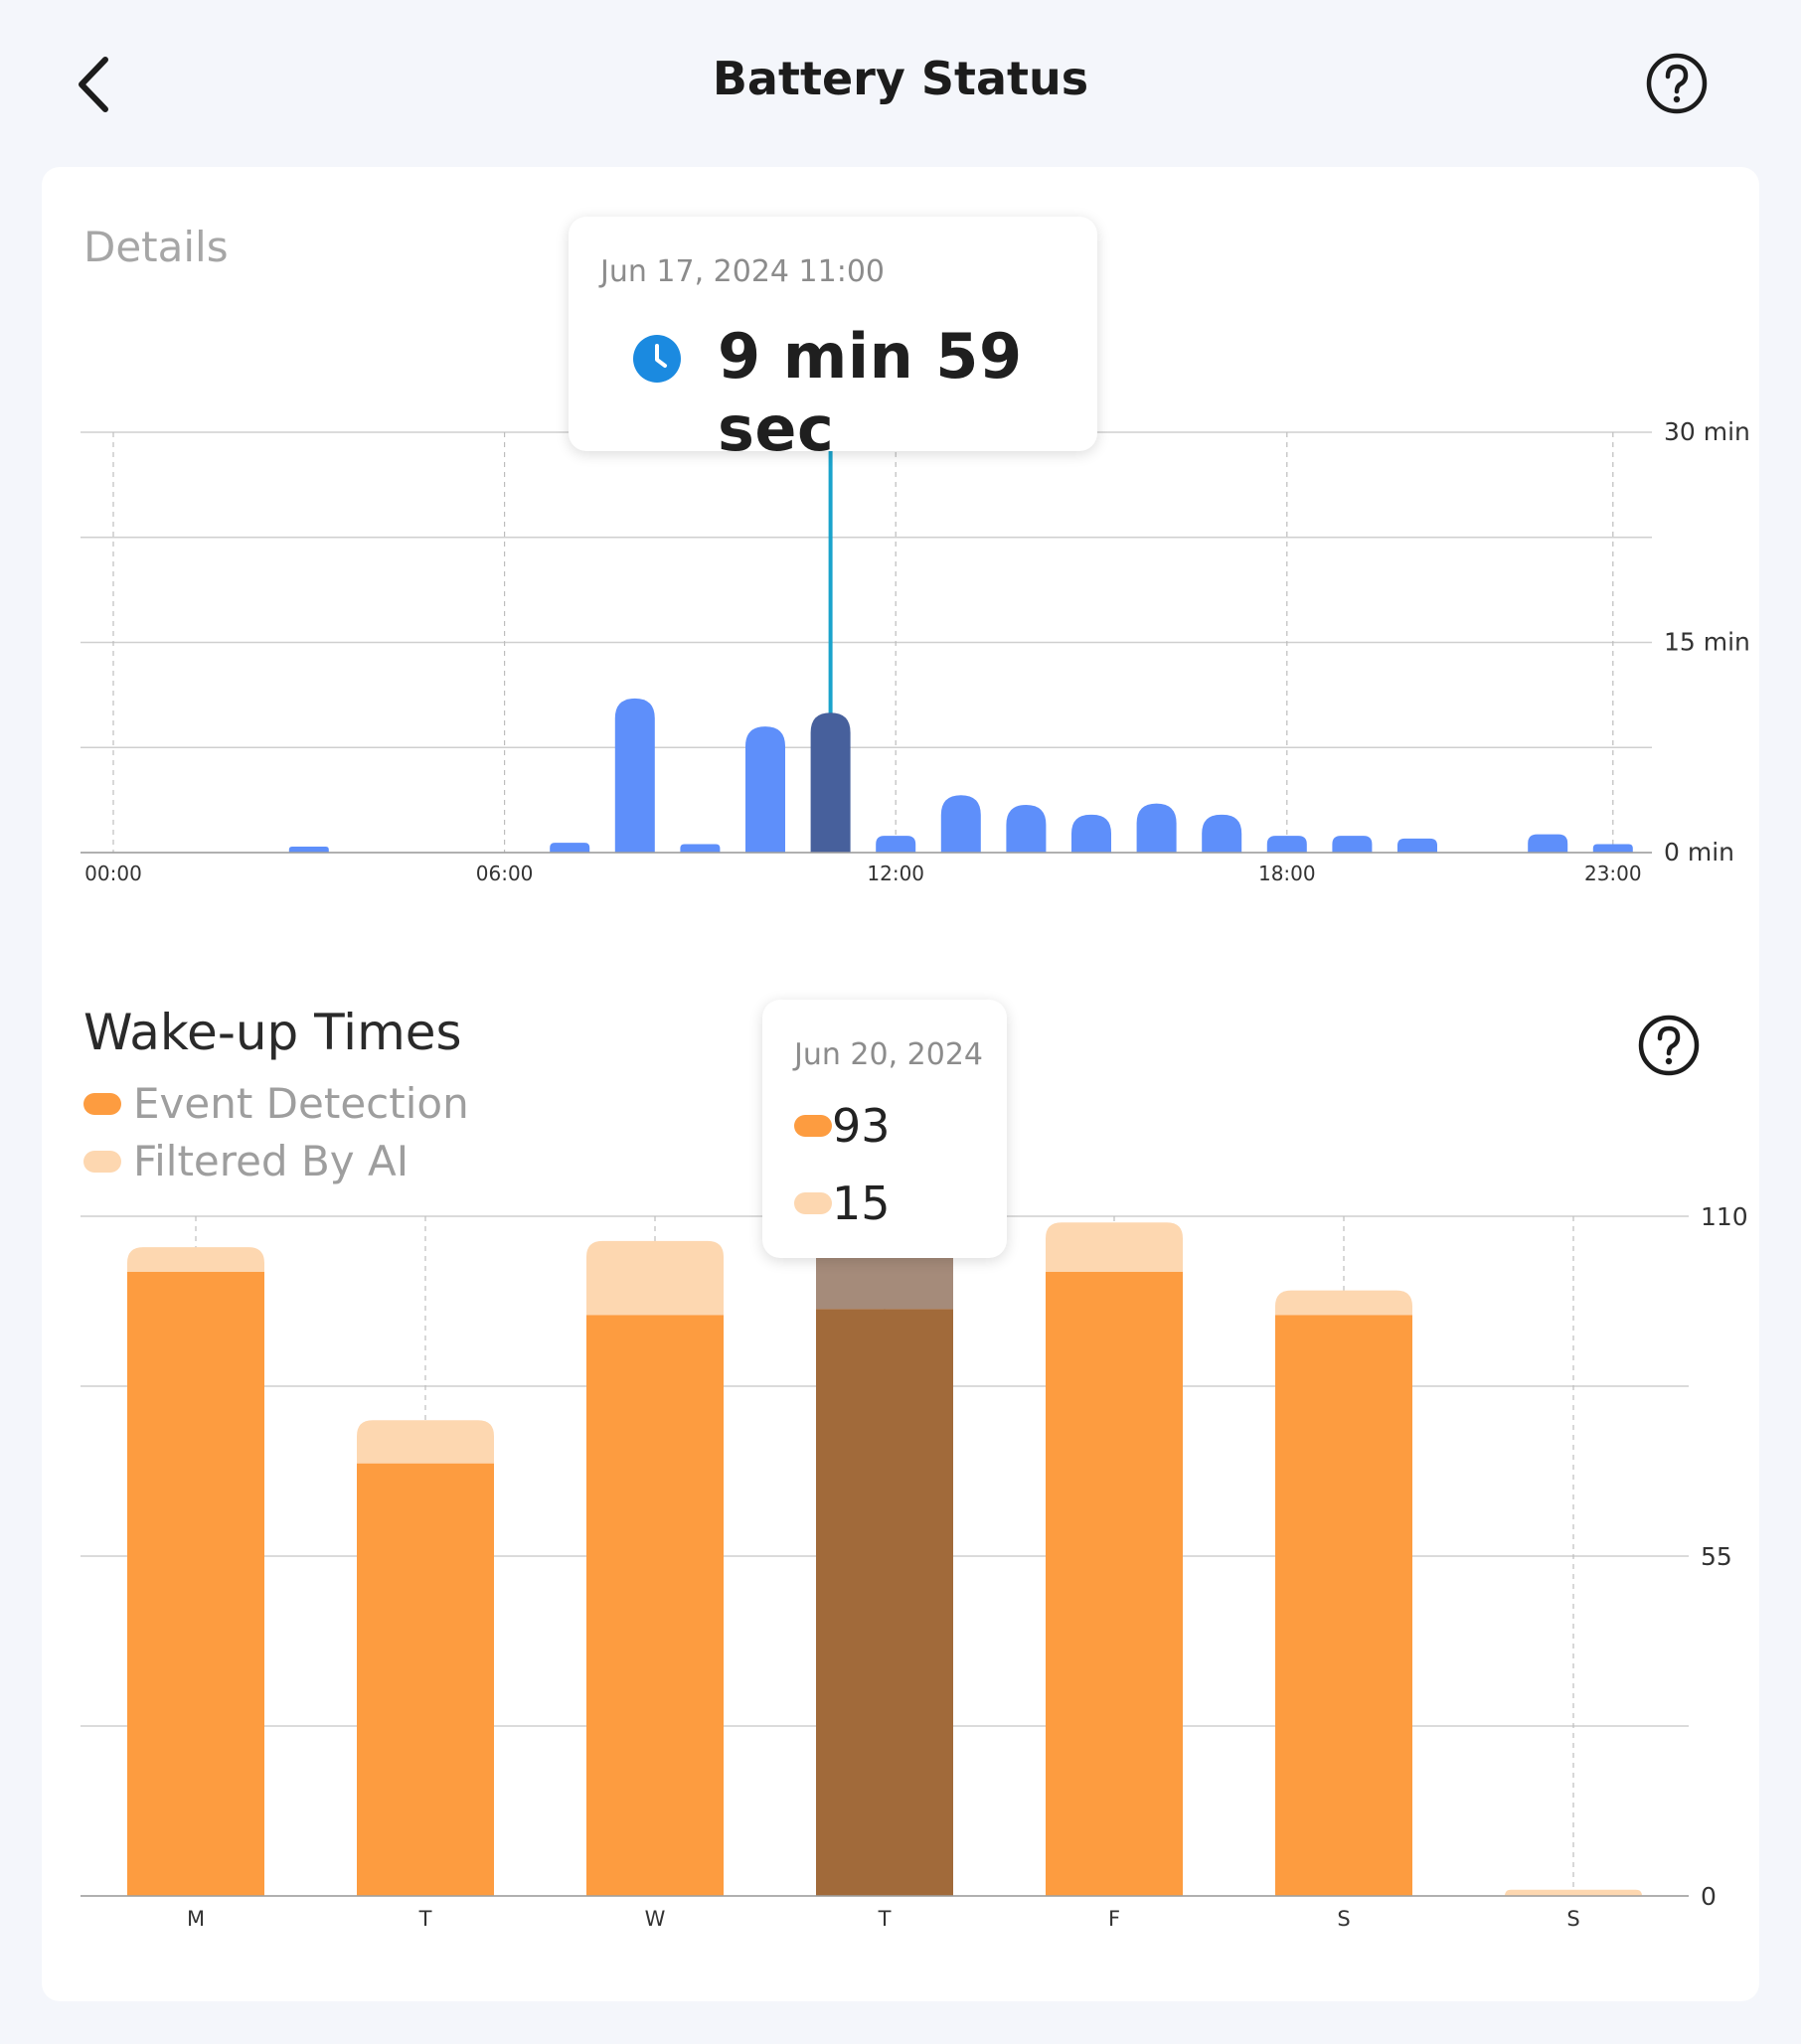 The image size is (1801, 2044). Describe the element at coordinates (1287, 873) in the screenshot. I see `x-tick-label: 18:00` at that location.